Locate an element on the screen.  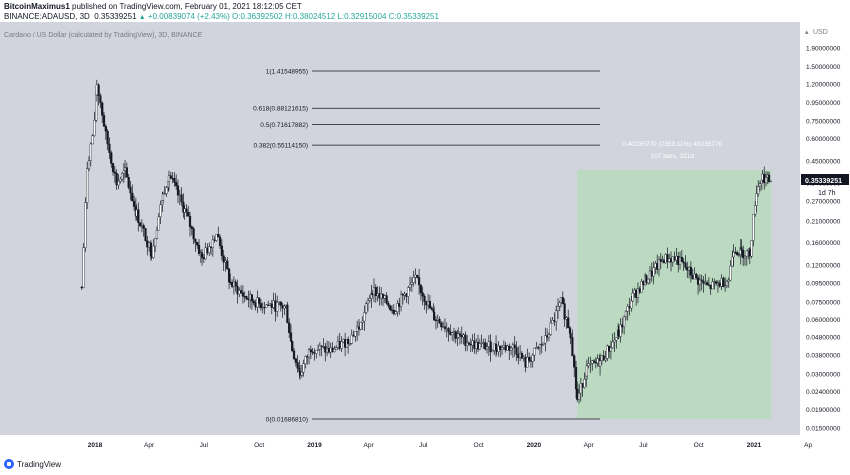
footer-brand: TradingView is located at coordinates (32, 464).